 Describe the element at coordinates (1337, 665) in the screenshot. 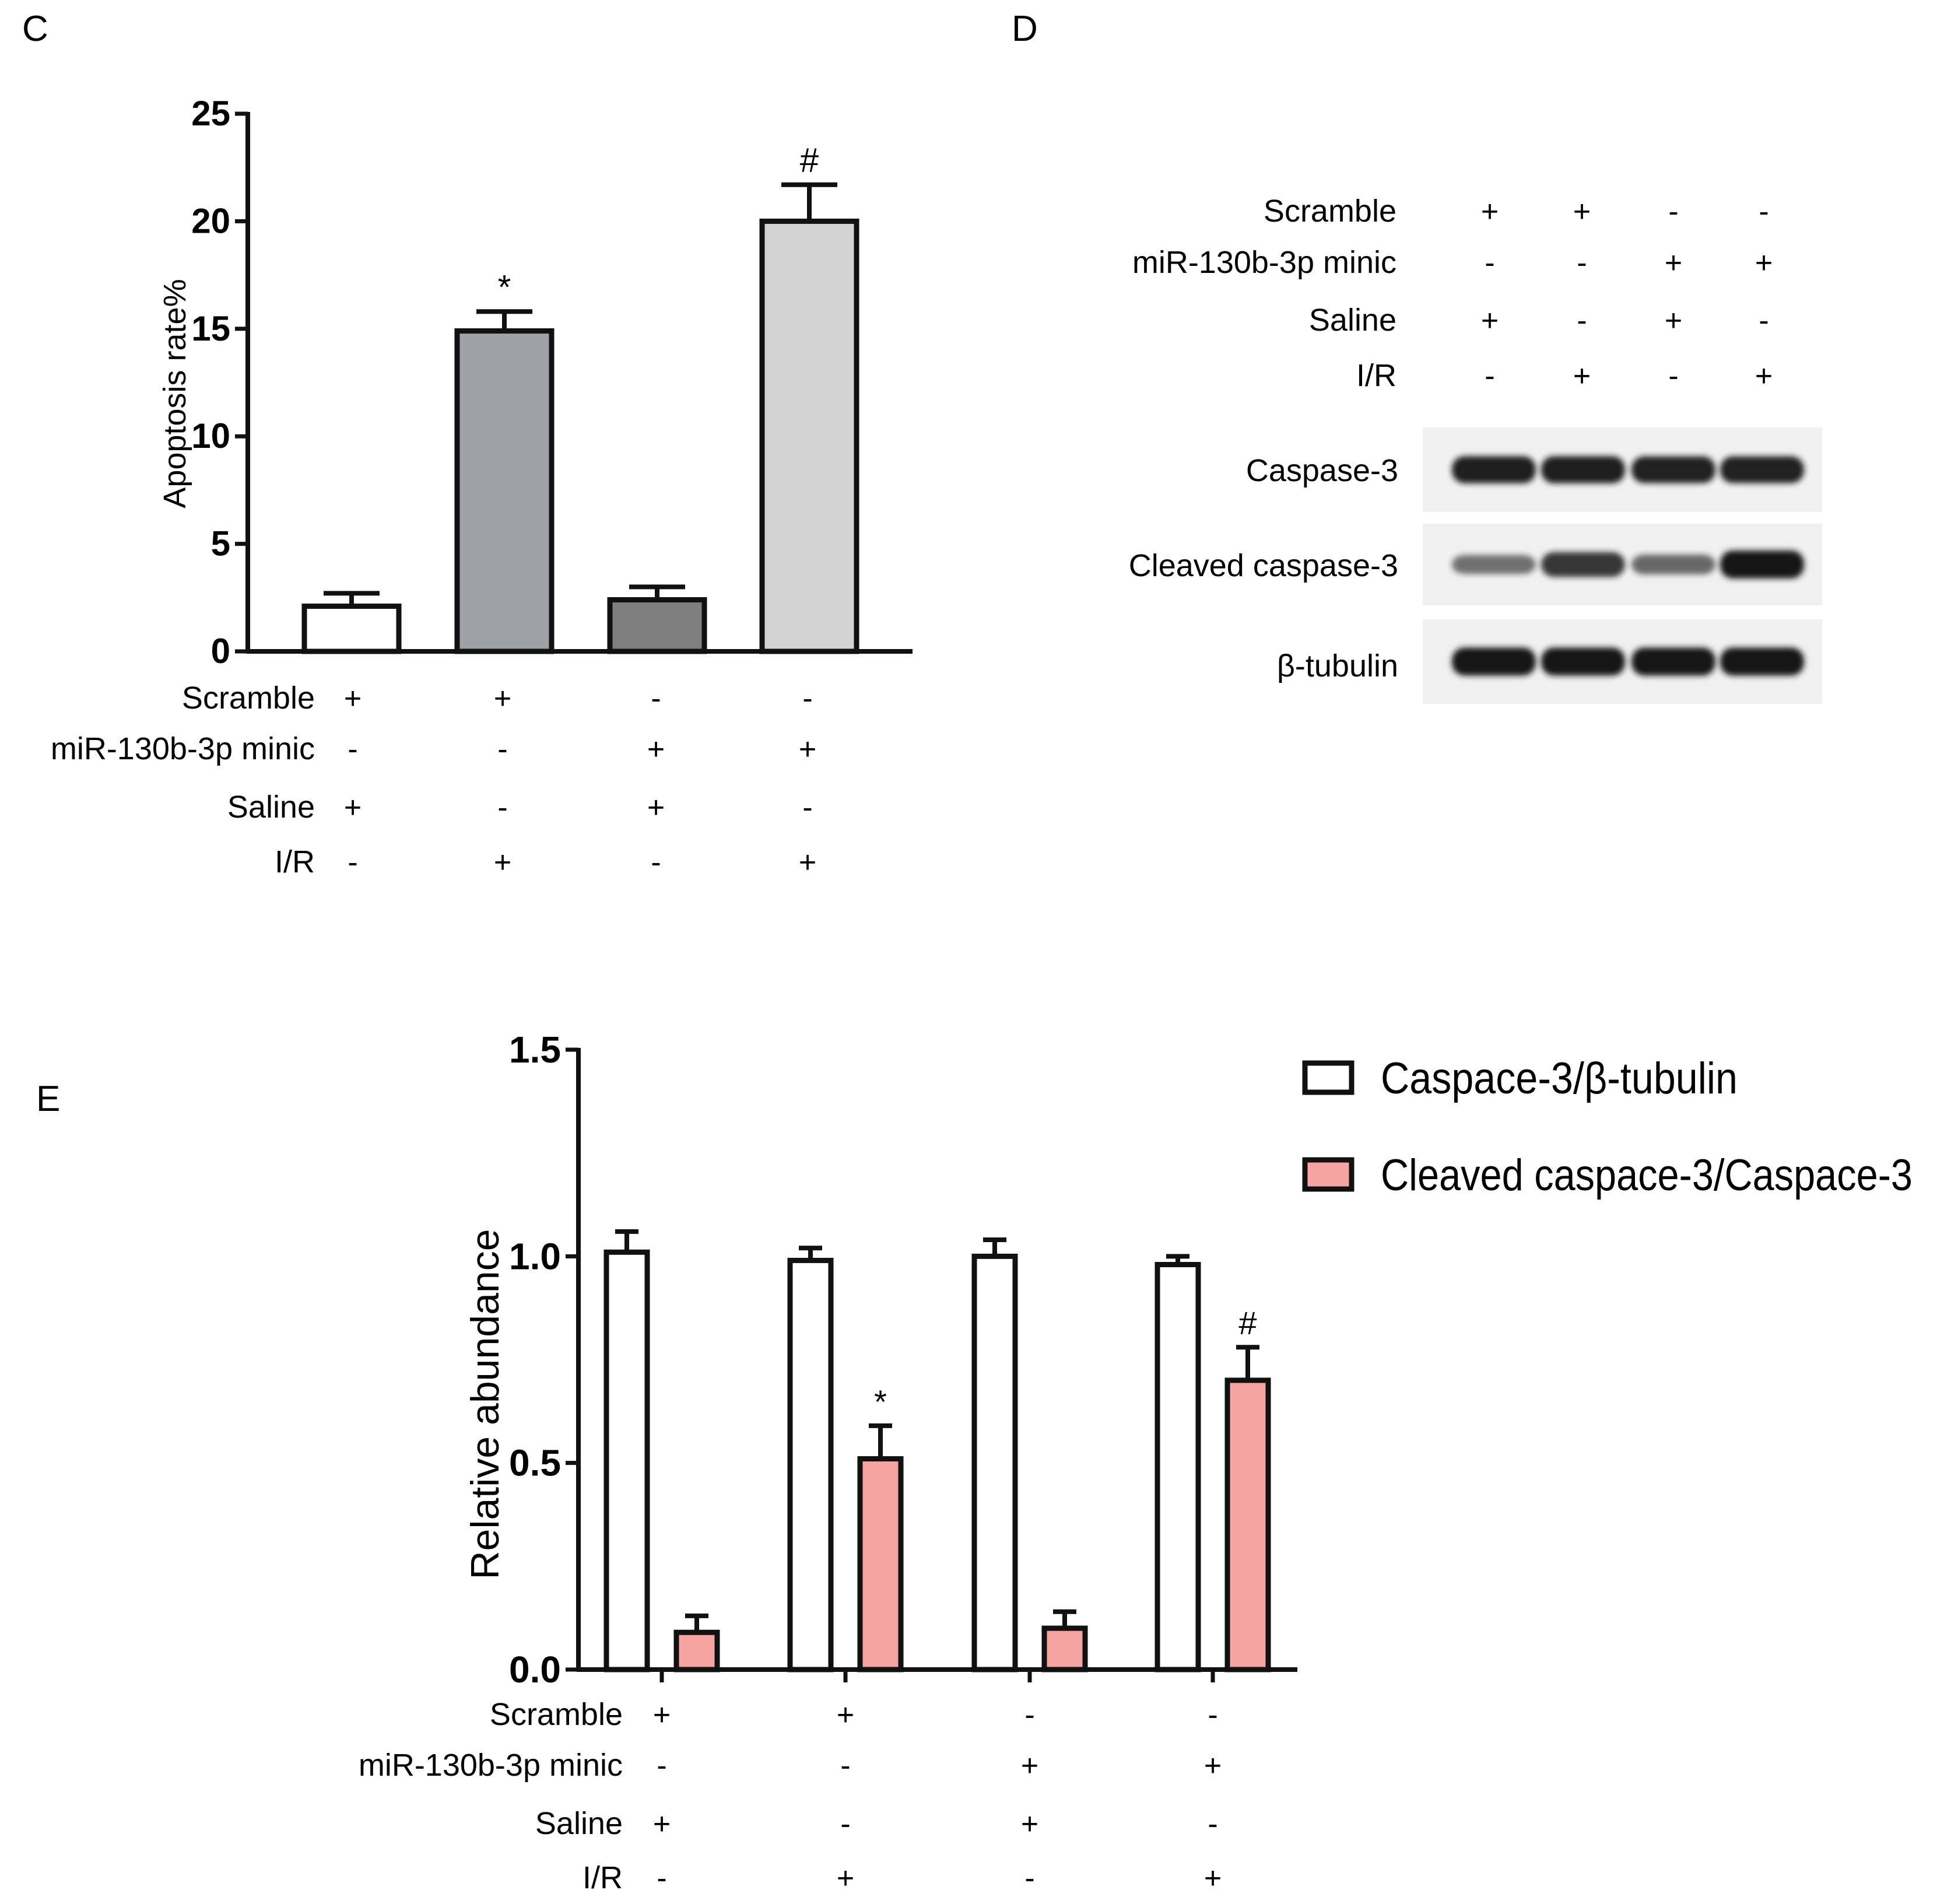

I see `d-blot-row-label: β-tubulin` at that location.